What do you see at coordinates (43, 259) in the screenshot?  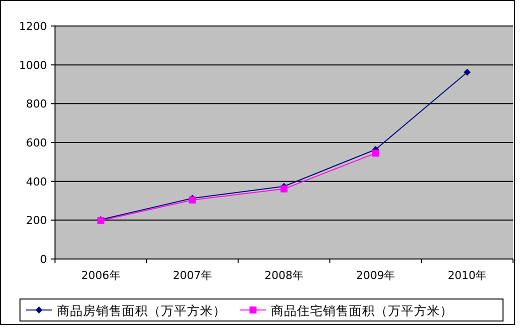 I see `y-tick-label: 0` at bounding box center [43, 259].